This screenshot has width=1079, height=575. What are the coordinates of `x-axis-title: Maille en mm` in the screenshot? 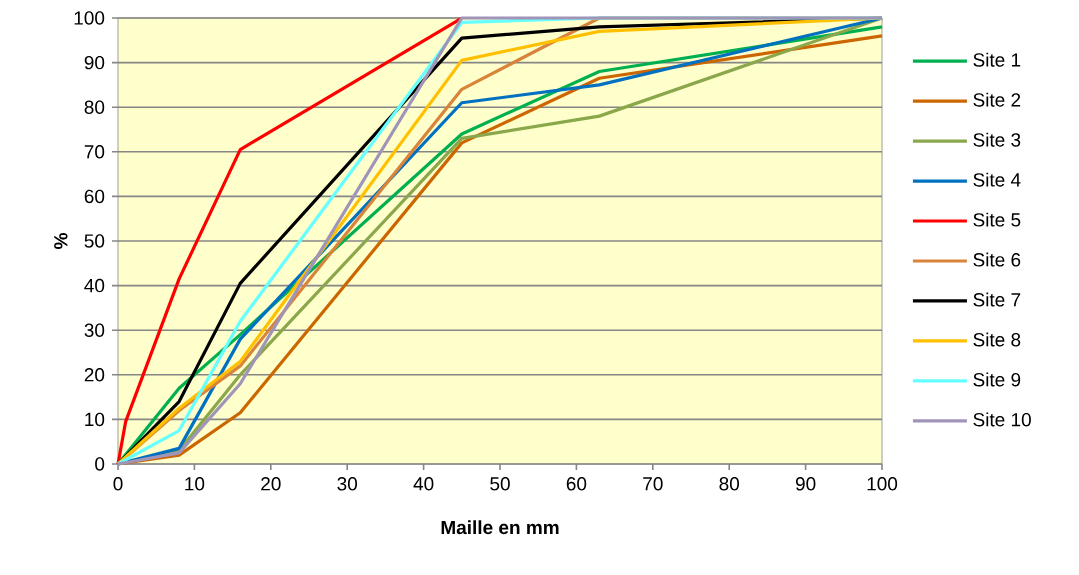 It's located at (500, 527).